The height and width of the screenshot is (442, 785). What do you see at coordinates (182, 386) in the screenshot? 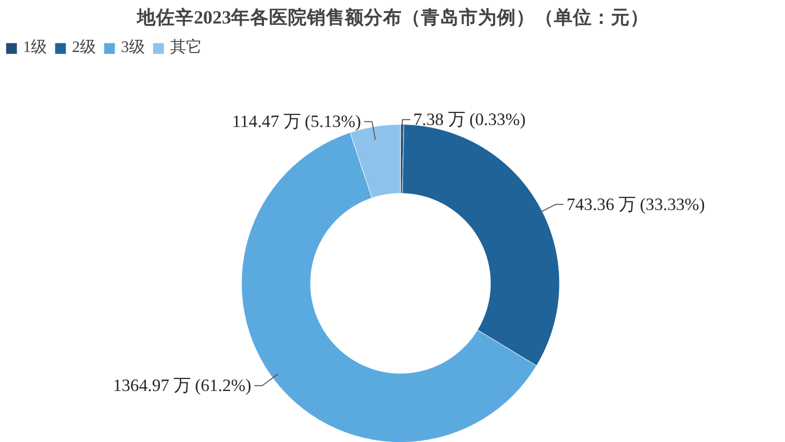
I see `data-label: 1364.97 万 (61.2%)` at bounding box center [182, 386].